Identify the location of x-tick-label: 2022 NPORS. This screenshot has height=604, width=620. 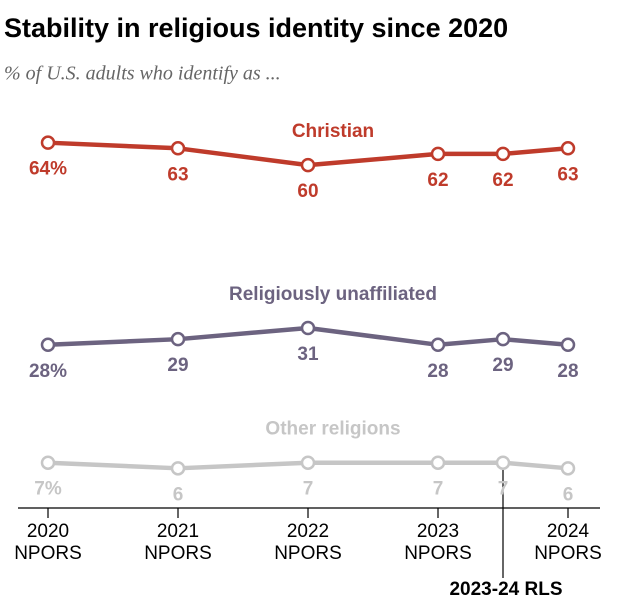
(308, 542).